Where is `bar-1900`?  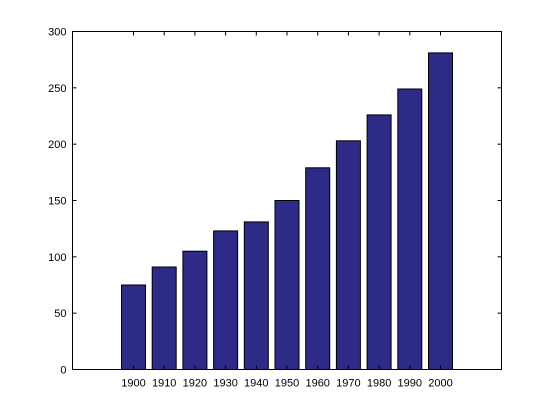 bar-1900 is located at coordinates (133, 327).